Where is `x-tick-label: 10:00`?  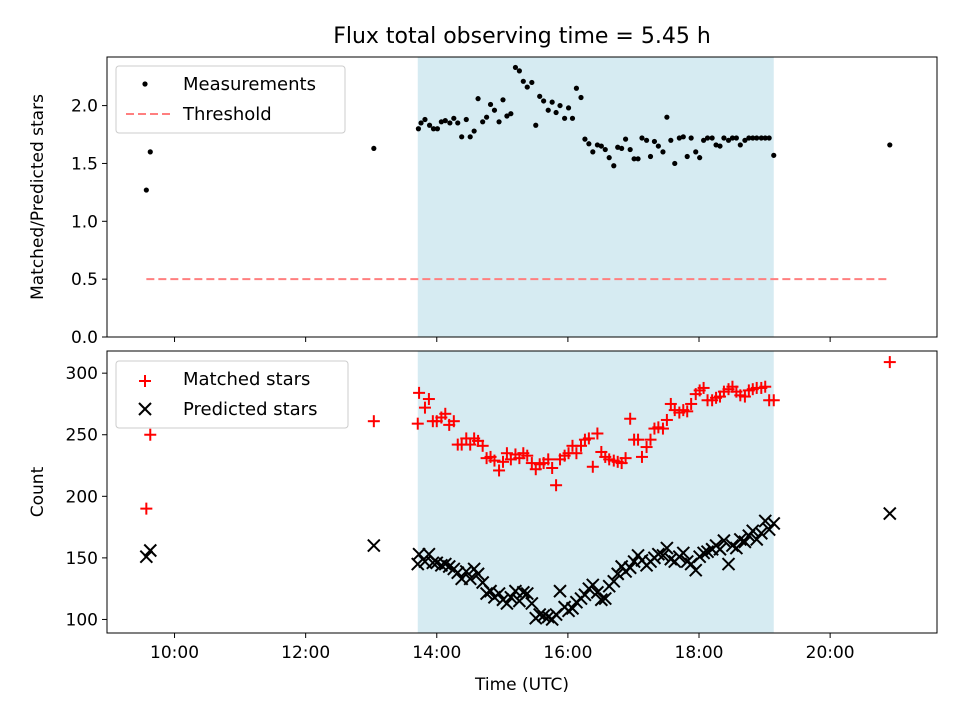 x-tick-label: 10:00 is located at coordinates (174, 653).